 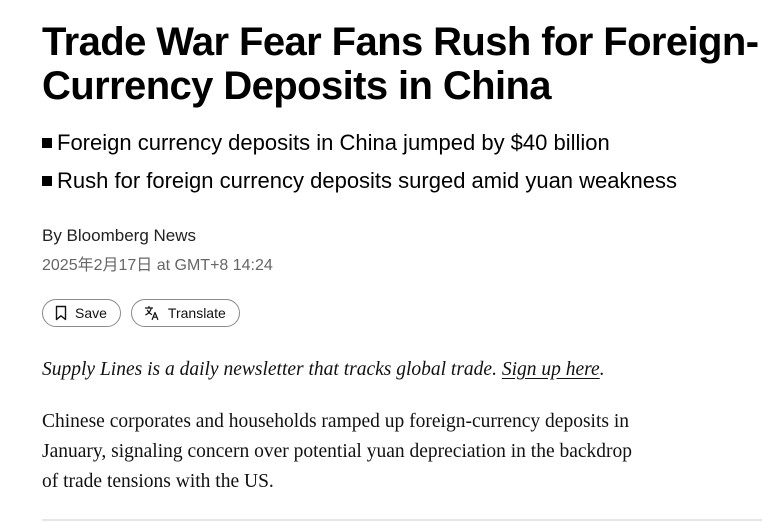 I want to click on save-button: Save, so click(x=81, y=313).